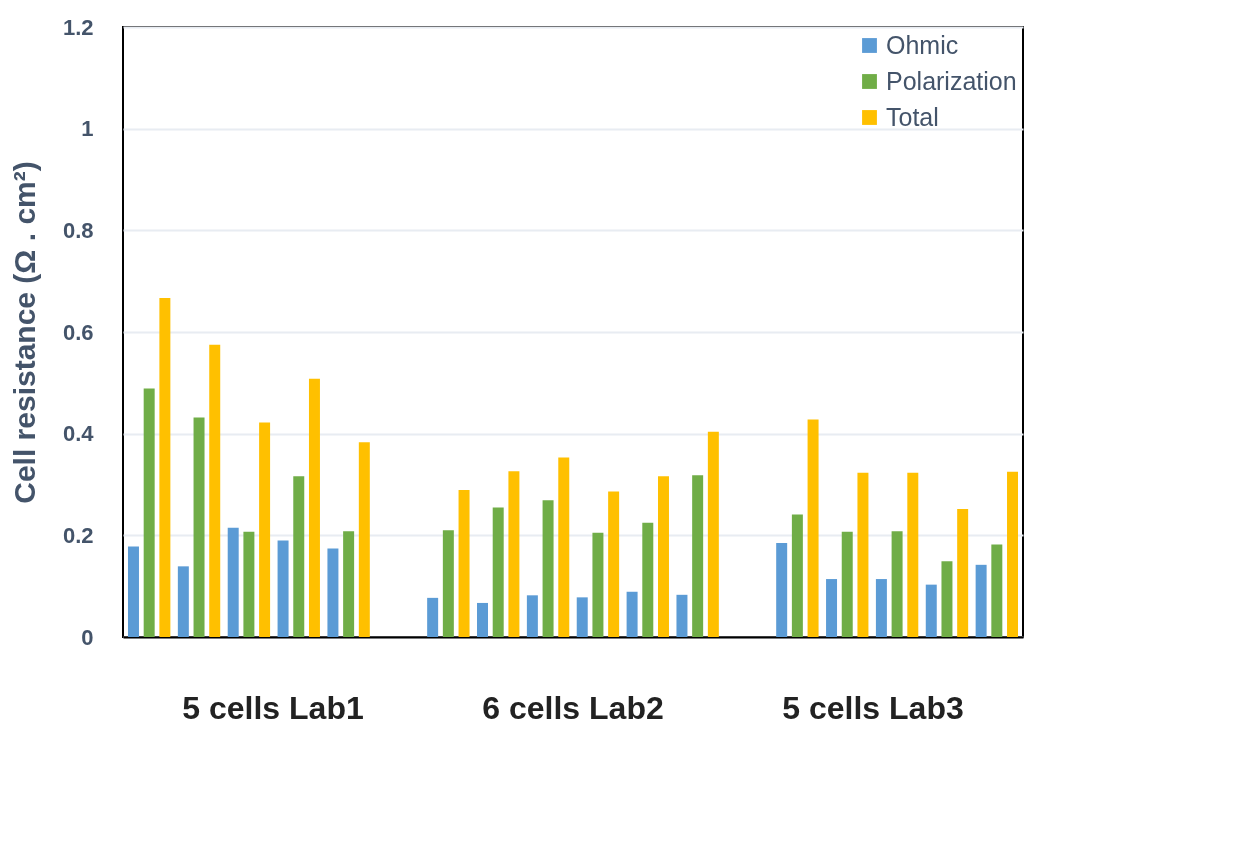  Describe the element at coordinates (78, 434) in the screenshot. I see `y-tick-label: 0.4` at that location.